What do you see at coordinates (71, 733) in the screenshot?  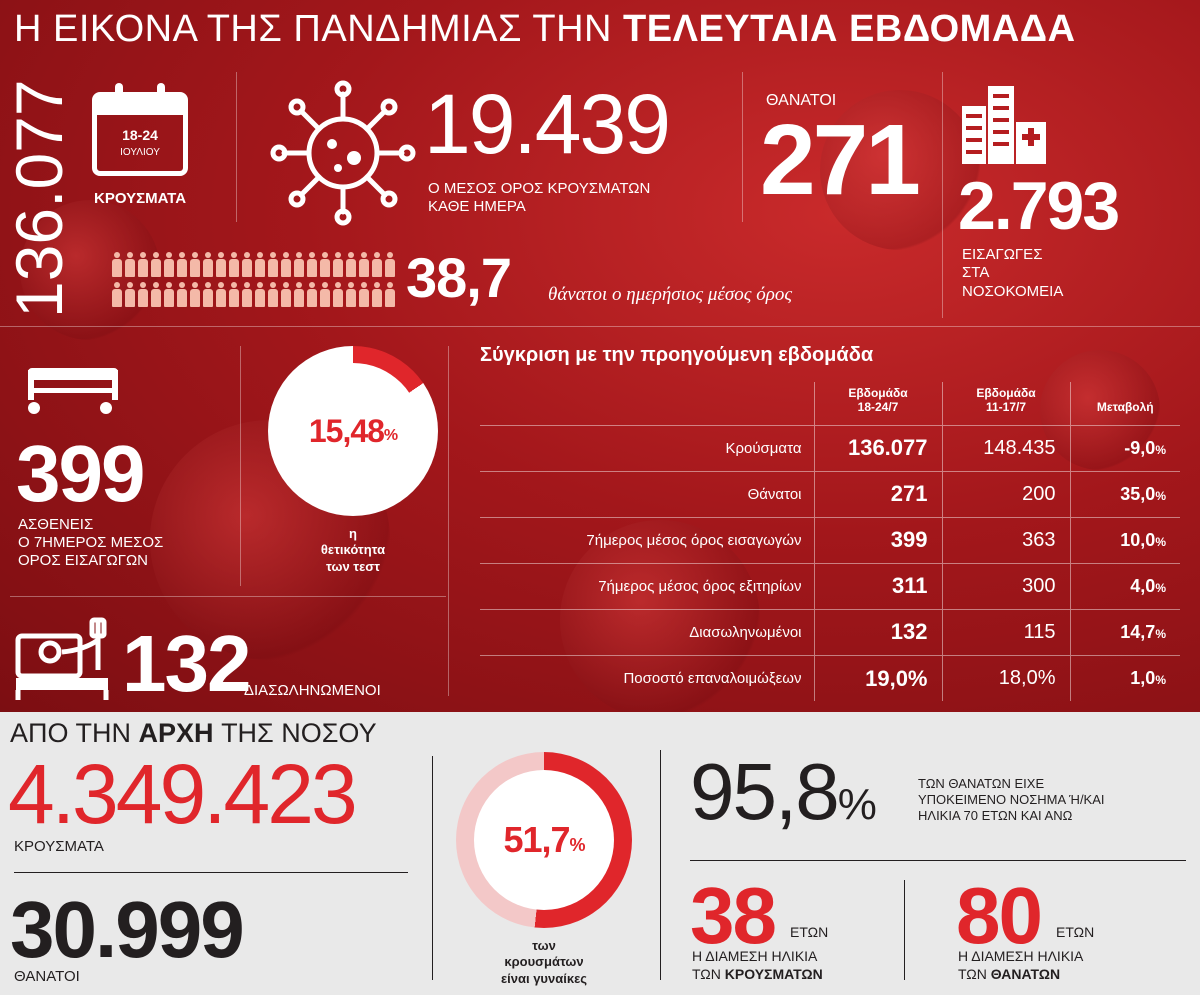 I see `totals-heading-part: ΑΠΟ ΤΗΝ` at bounding box center [71, 733].